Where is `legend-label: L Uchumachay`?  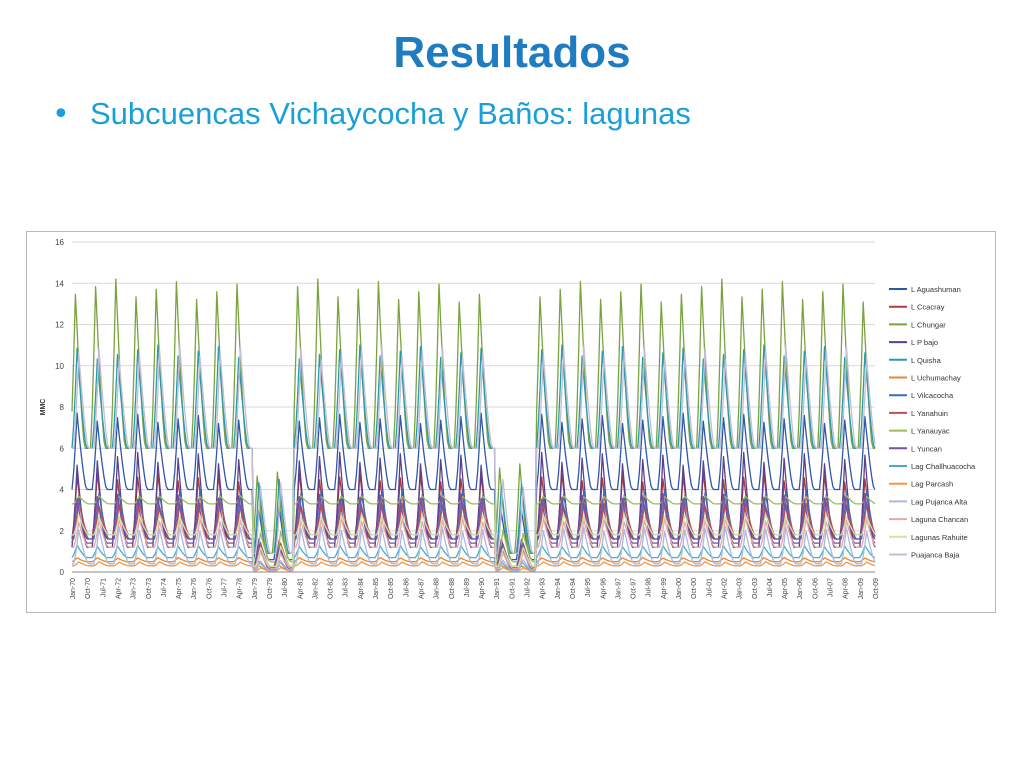 legend-label: L Uchumachay is located at coordinates (936, 378).